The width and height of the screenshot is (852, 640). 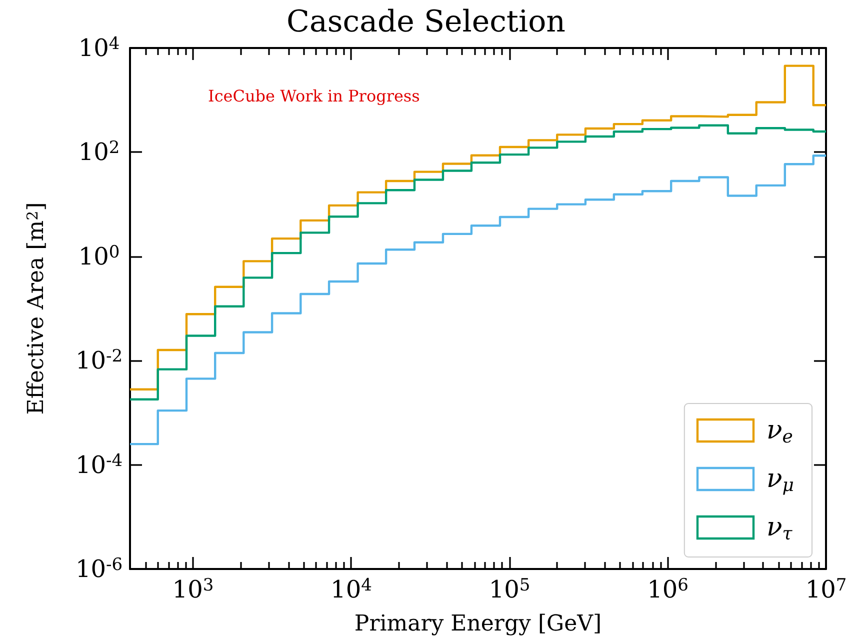 What do you see at coordinates (36, 308) in the screenshot?
I see `y-axis-title: Effective Area [m2]` at bounding box center [36, 308].